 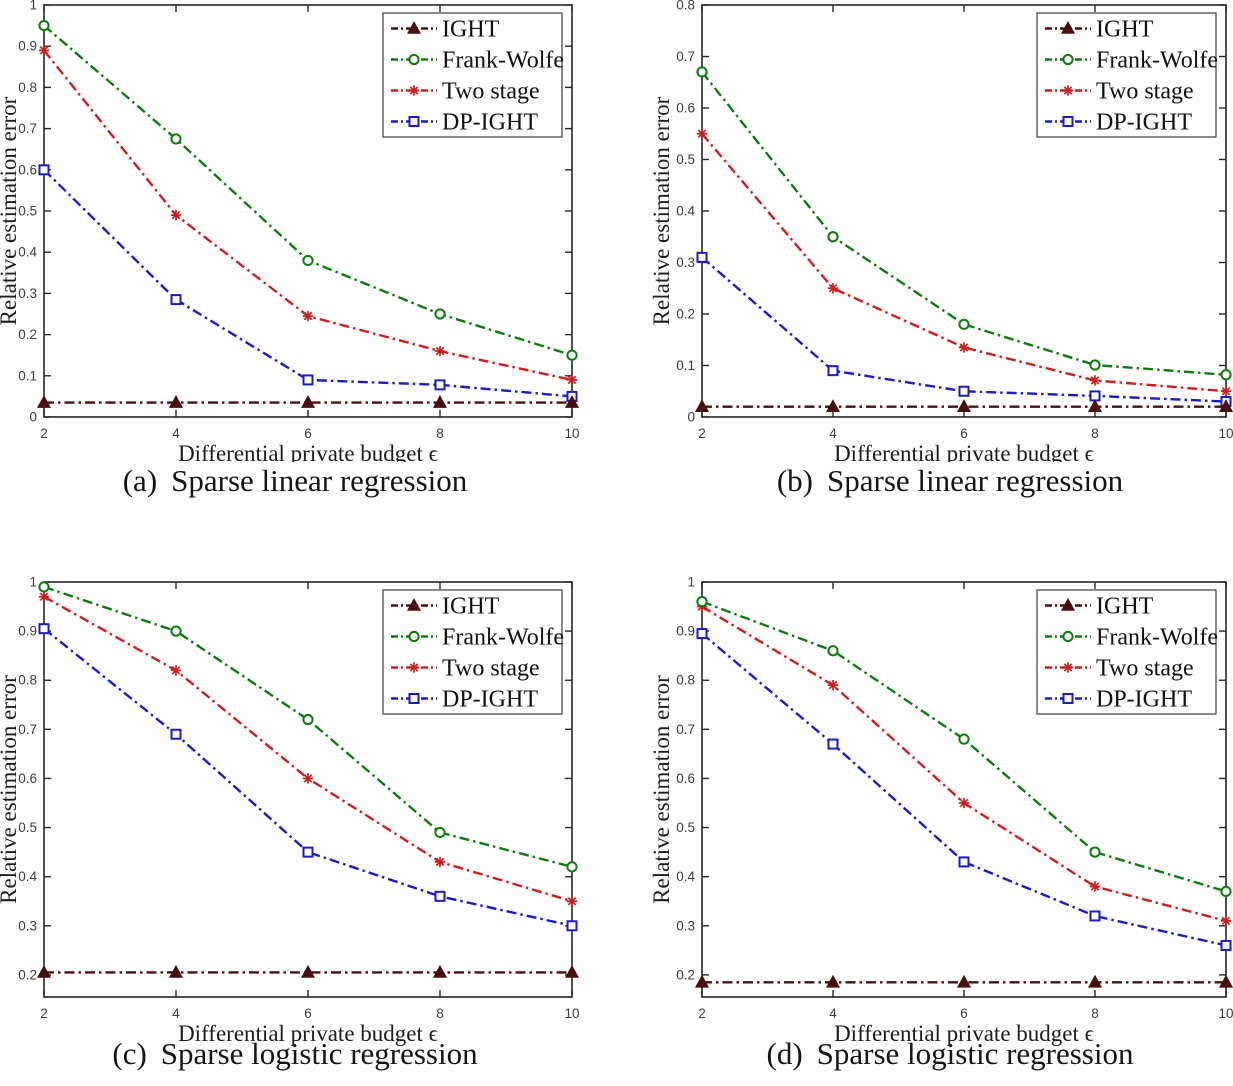 I want to click on y-tick-label: 1, so click(x=33, y=582).